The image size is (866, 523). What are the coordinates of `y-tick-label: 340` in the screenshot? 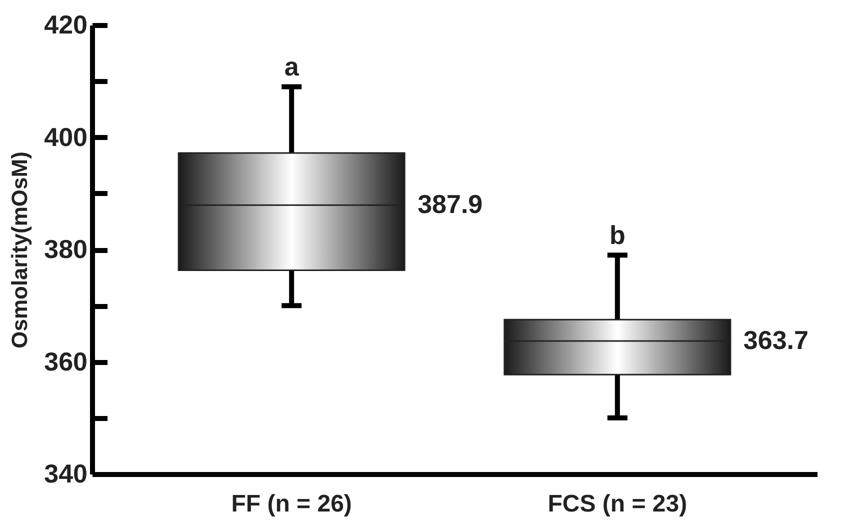 It's located at (66, 473).